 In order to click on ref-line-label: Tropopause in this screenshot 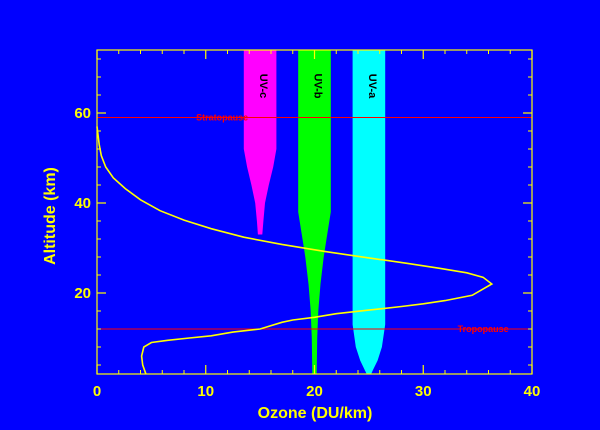, I will do `click(483, 329)`.